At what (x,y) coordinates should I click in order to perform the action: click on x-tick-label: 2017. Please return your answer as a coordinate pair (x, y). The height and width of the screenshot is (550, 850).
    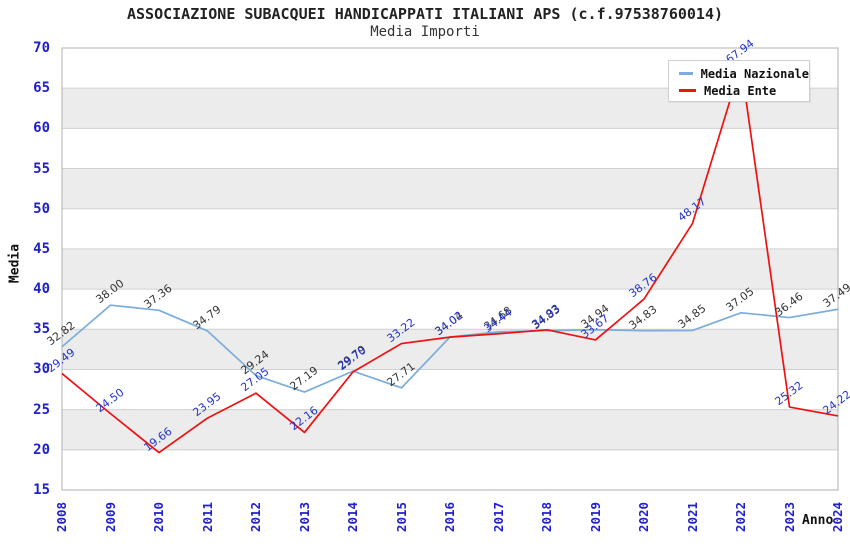
    Looking at the image, I should click on (498, 517).